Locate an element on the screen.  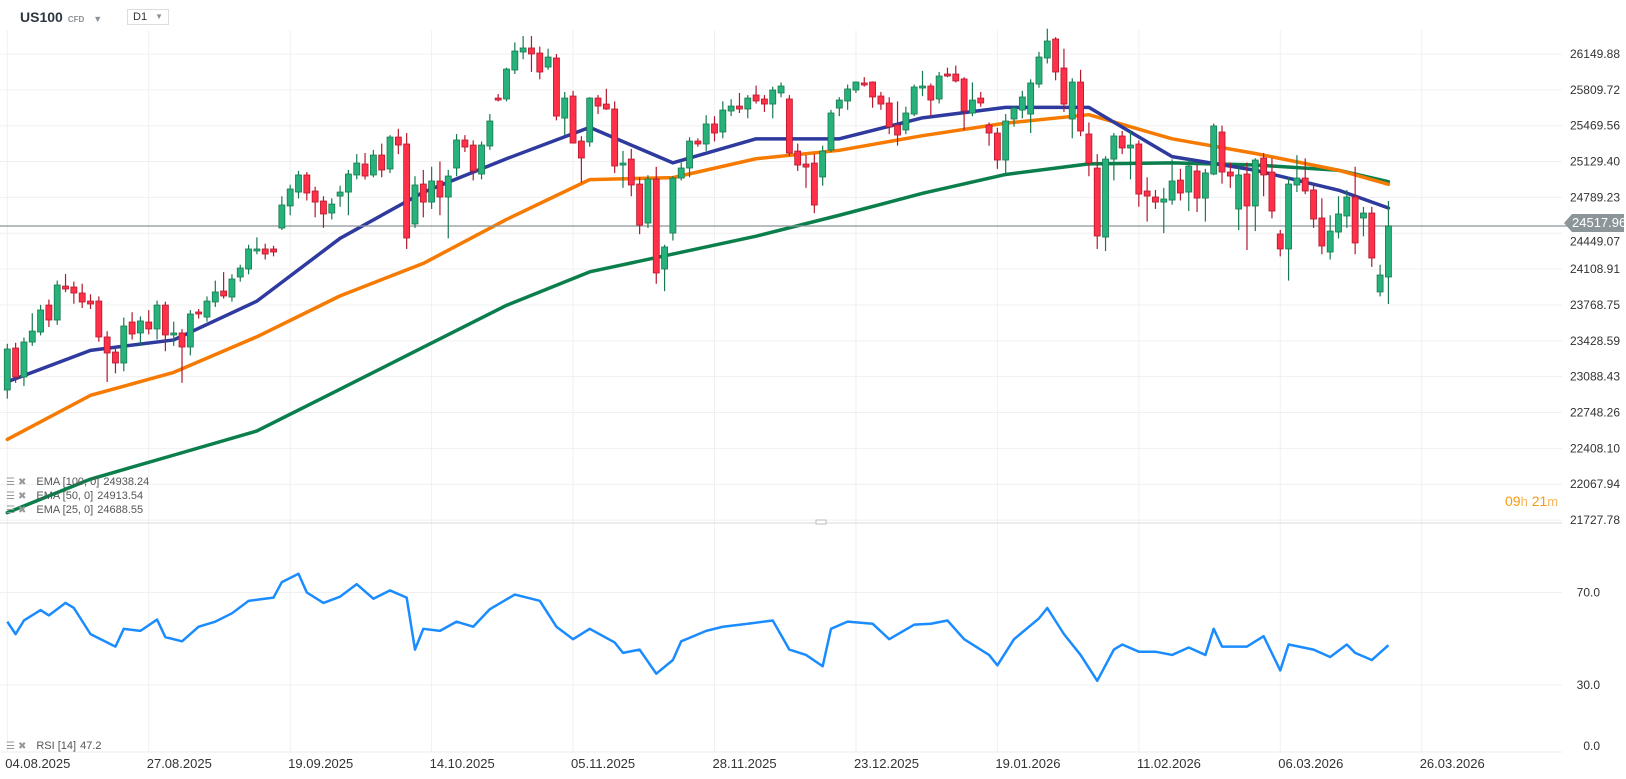
legend-rsi: ☰ ✖ RSI [14] 47.2 is located at coordinates (54, 746).